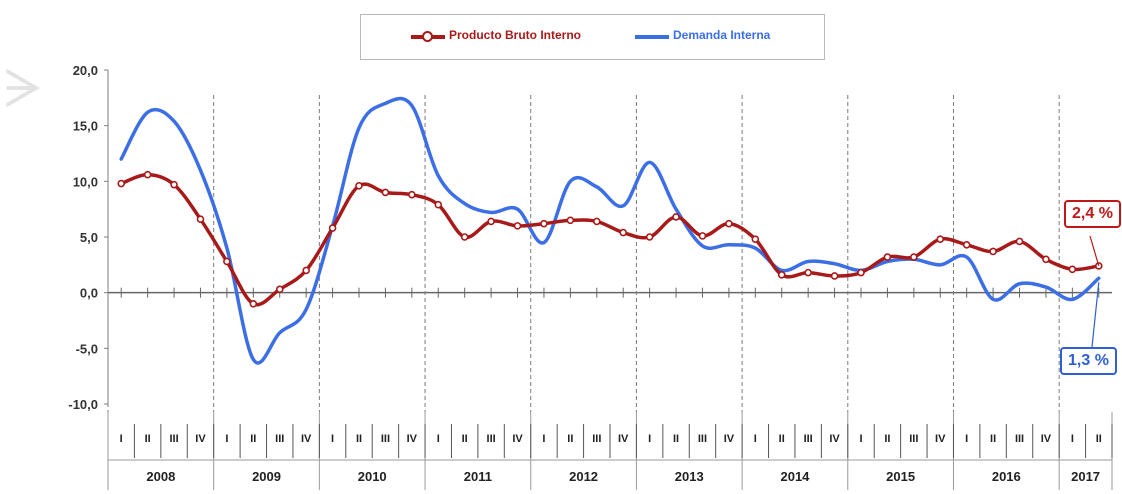 The width and height of the screenshot is (1122, 494). I want to click on y-tick-label: -5,0, so click(87, 348).